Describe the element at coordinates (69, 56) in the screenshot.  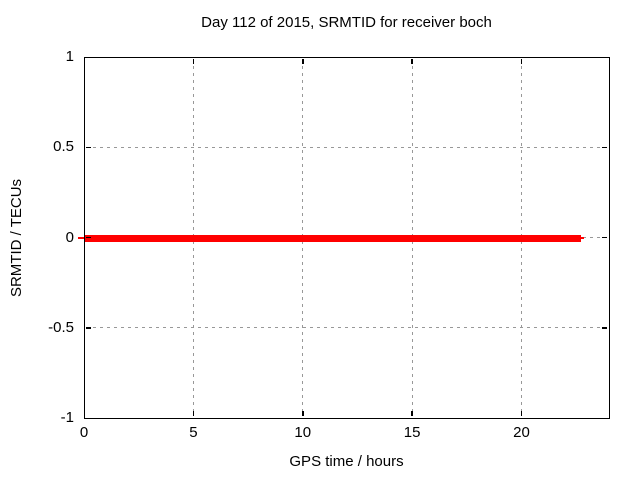
I see `y-tick-label: 1` at that location.